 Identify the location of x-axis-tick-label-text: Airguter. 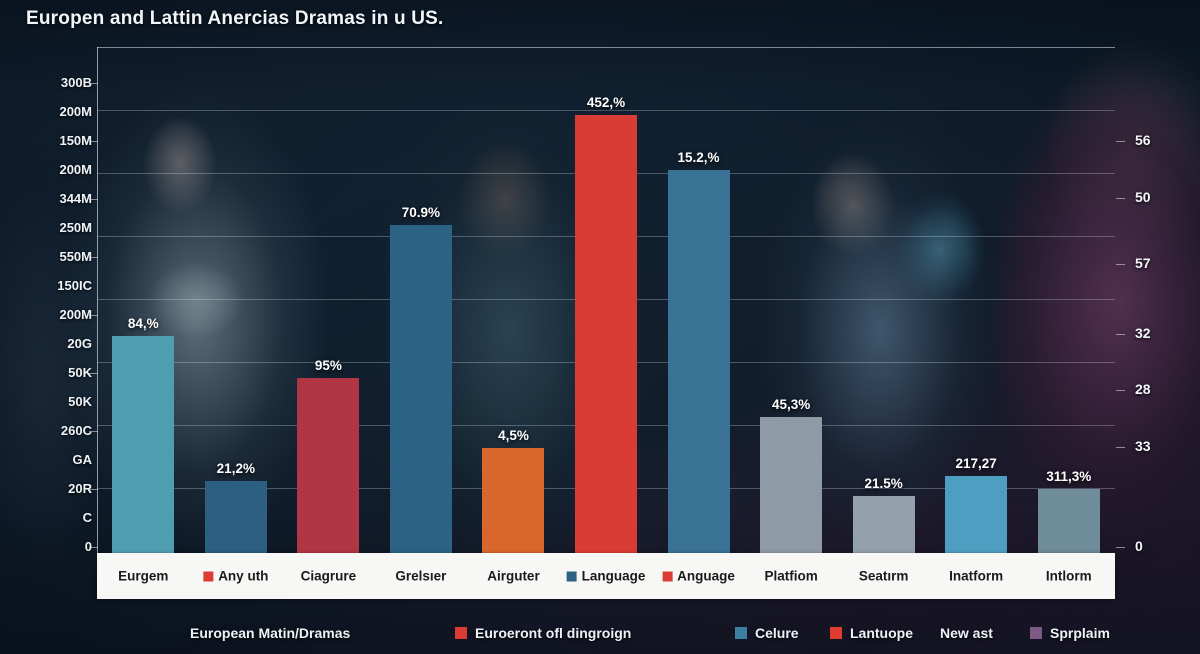
(513, 576).